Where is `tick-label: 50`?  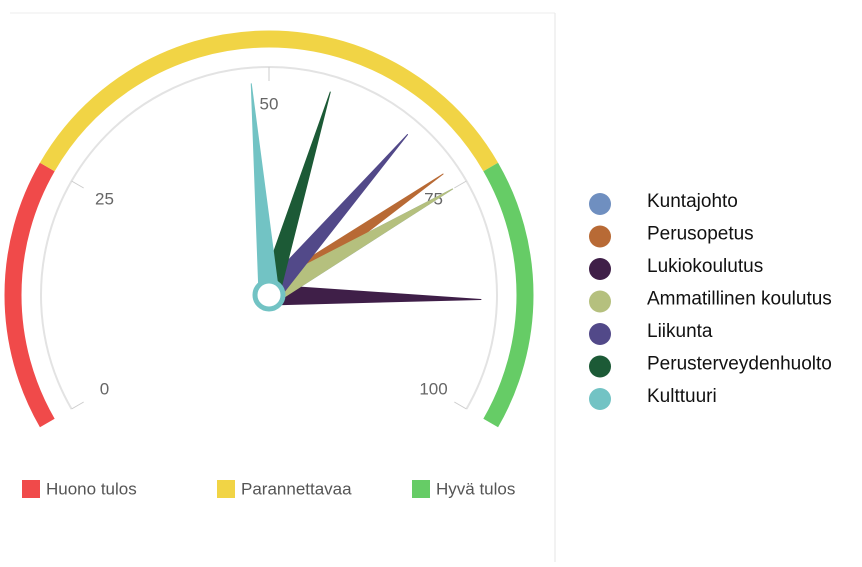 tick-label: 50 is located at coordinates (269, 103).